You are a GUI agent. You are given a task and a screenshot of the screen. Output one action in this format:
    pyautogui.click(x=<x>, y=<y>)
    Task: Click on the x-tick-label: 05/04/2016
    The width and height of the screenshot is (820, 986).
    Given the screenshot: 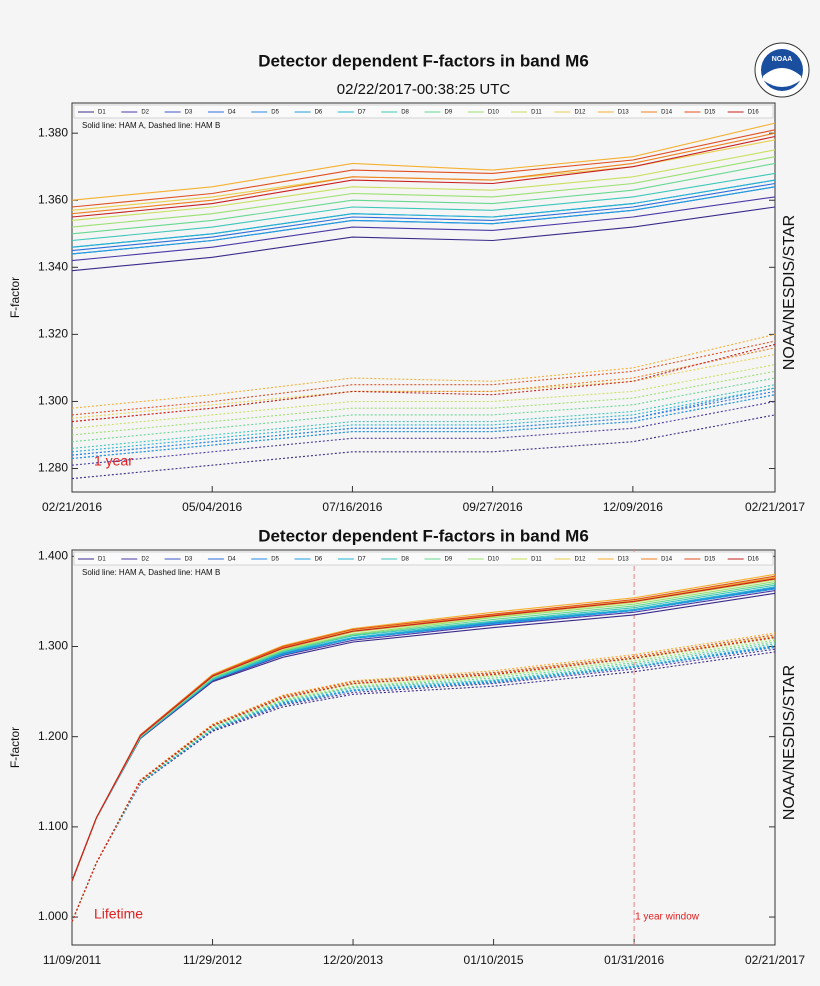 What is the action you would take?
    pyautogui.click(x=212, y=507)
    